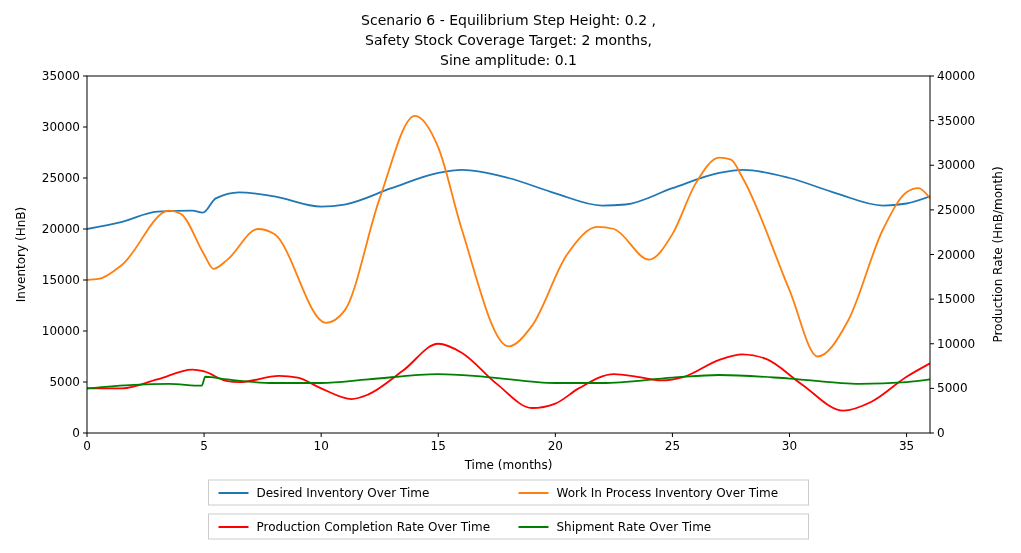 The width and height of the screenshot is (1021, 553). I want to click on y-tick-label: 20000, so click(60, 229).